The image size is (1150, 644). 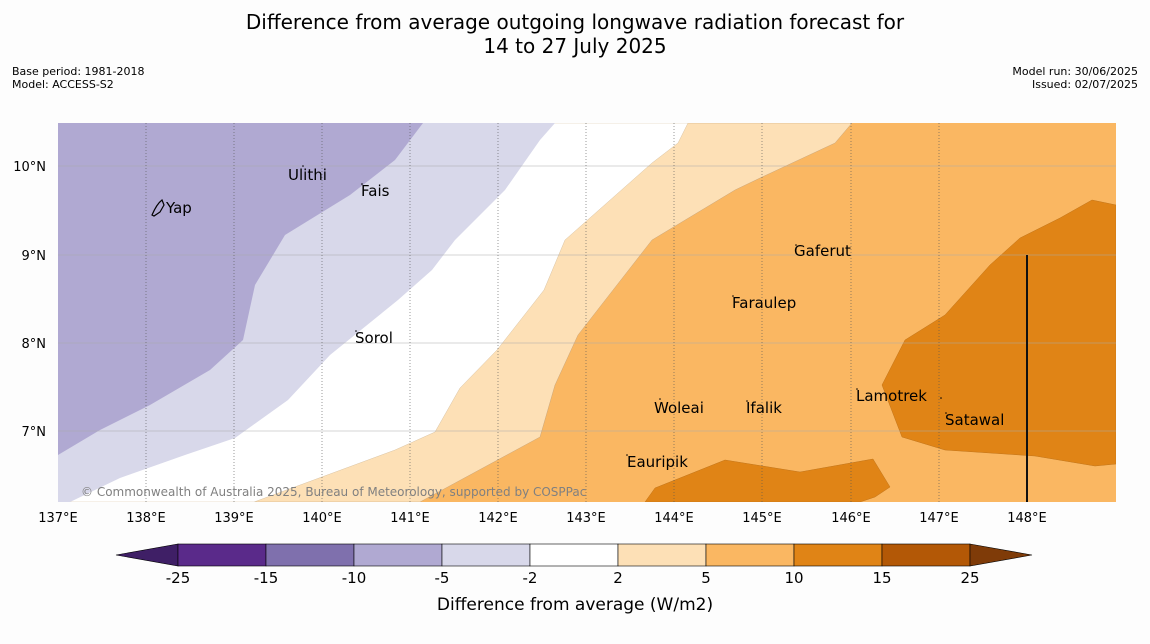 What do you see at coordinates (764, 408) in the screenshot?
I see `place-ifalik: Ifalik` at bounding box center [764, 408].